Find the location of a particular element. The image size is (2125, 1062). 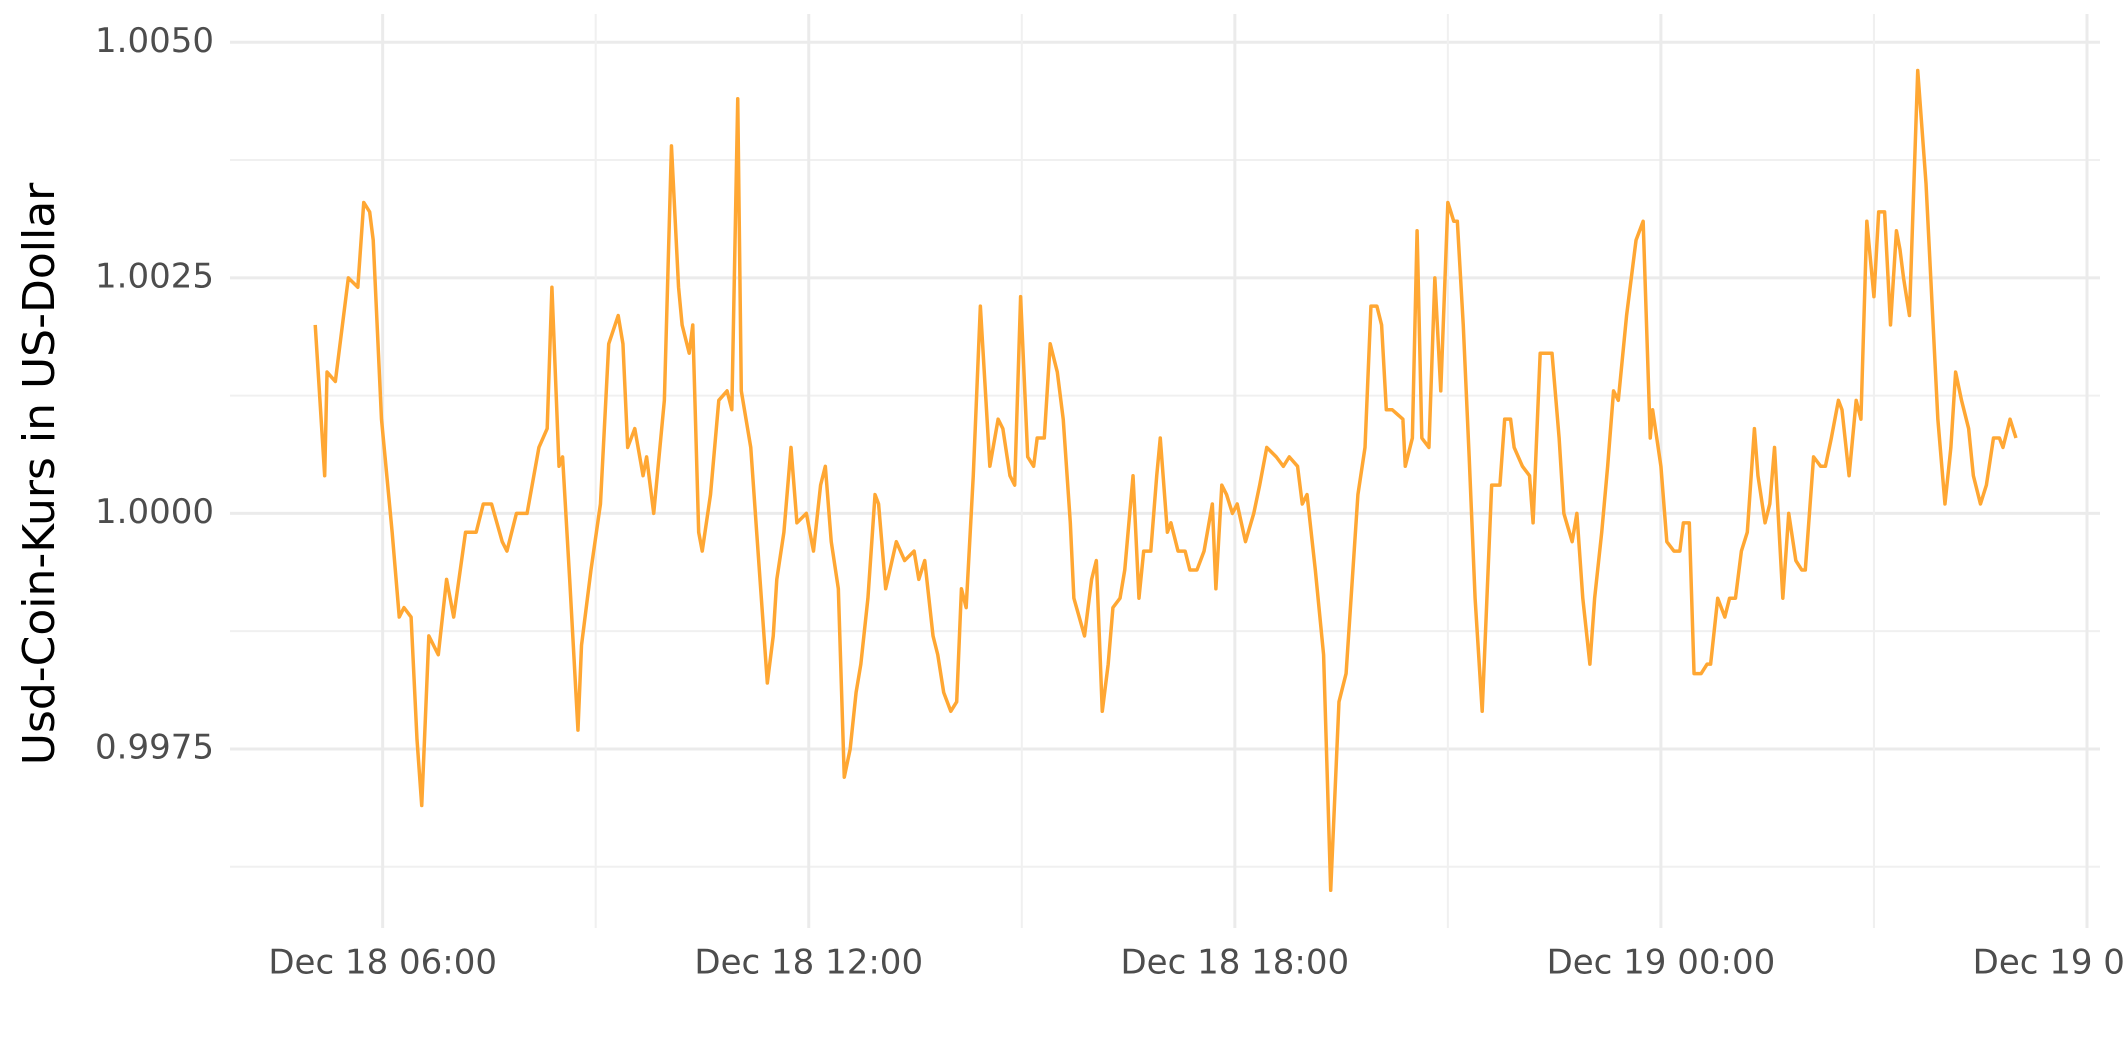

x-tick-label: Dec 18 18:00 is located at coordinates (1235, 963).